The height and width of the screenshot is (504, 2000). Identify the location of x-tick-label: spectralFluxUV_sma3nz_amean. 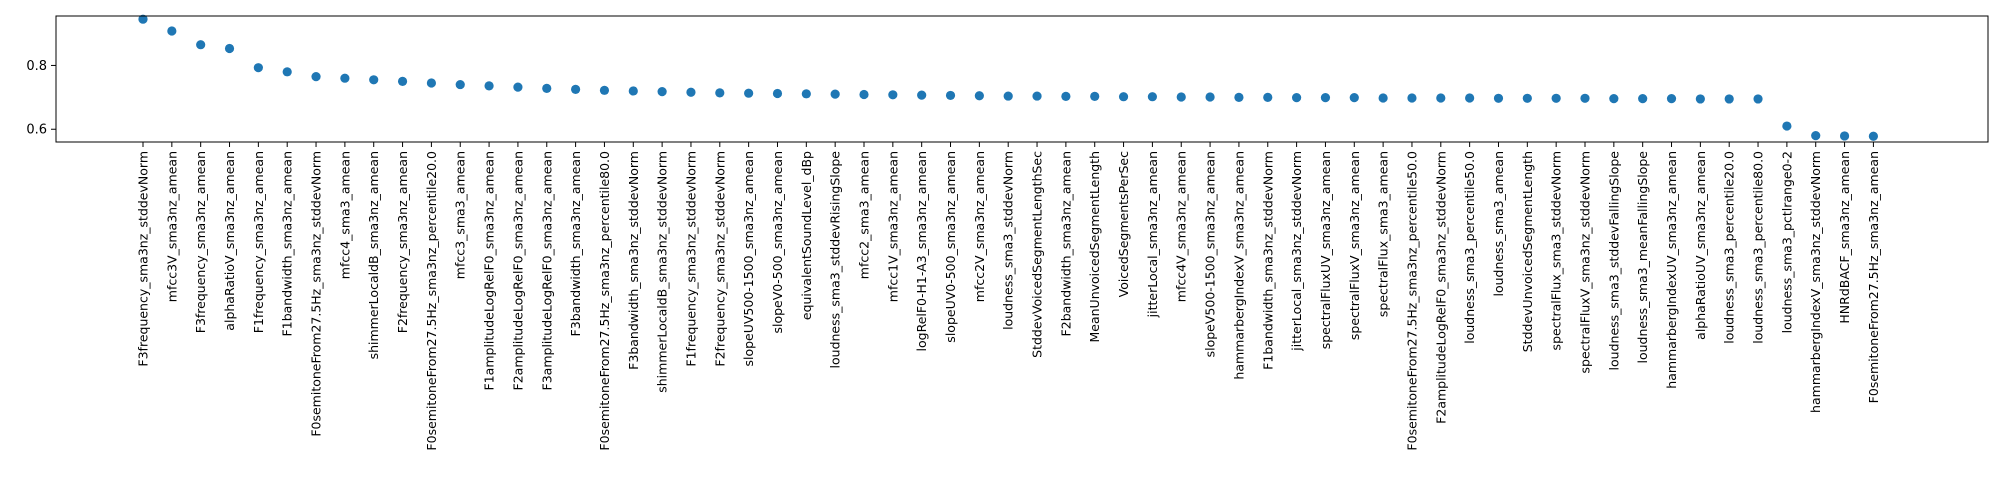
(1325, 250).